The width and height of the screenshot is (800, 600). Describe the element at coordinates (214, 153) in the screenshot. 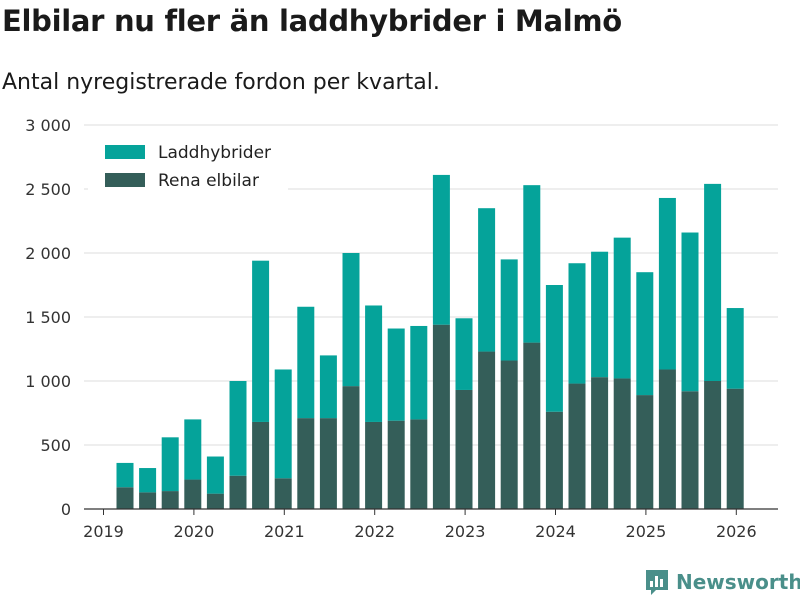

I see `legend-label-laddhybrider: Laddhybrider` at that location.